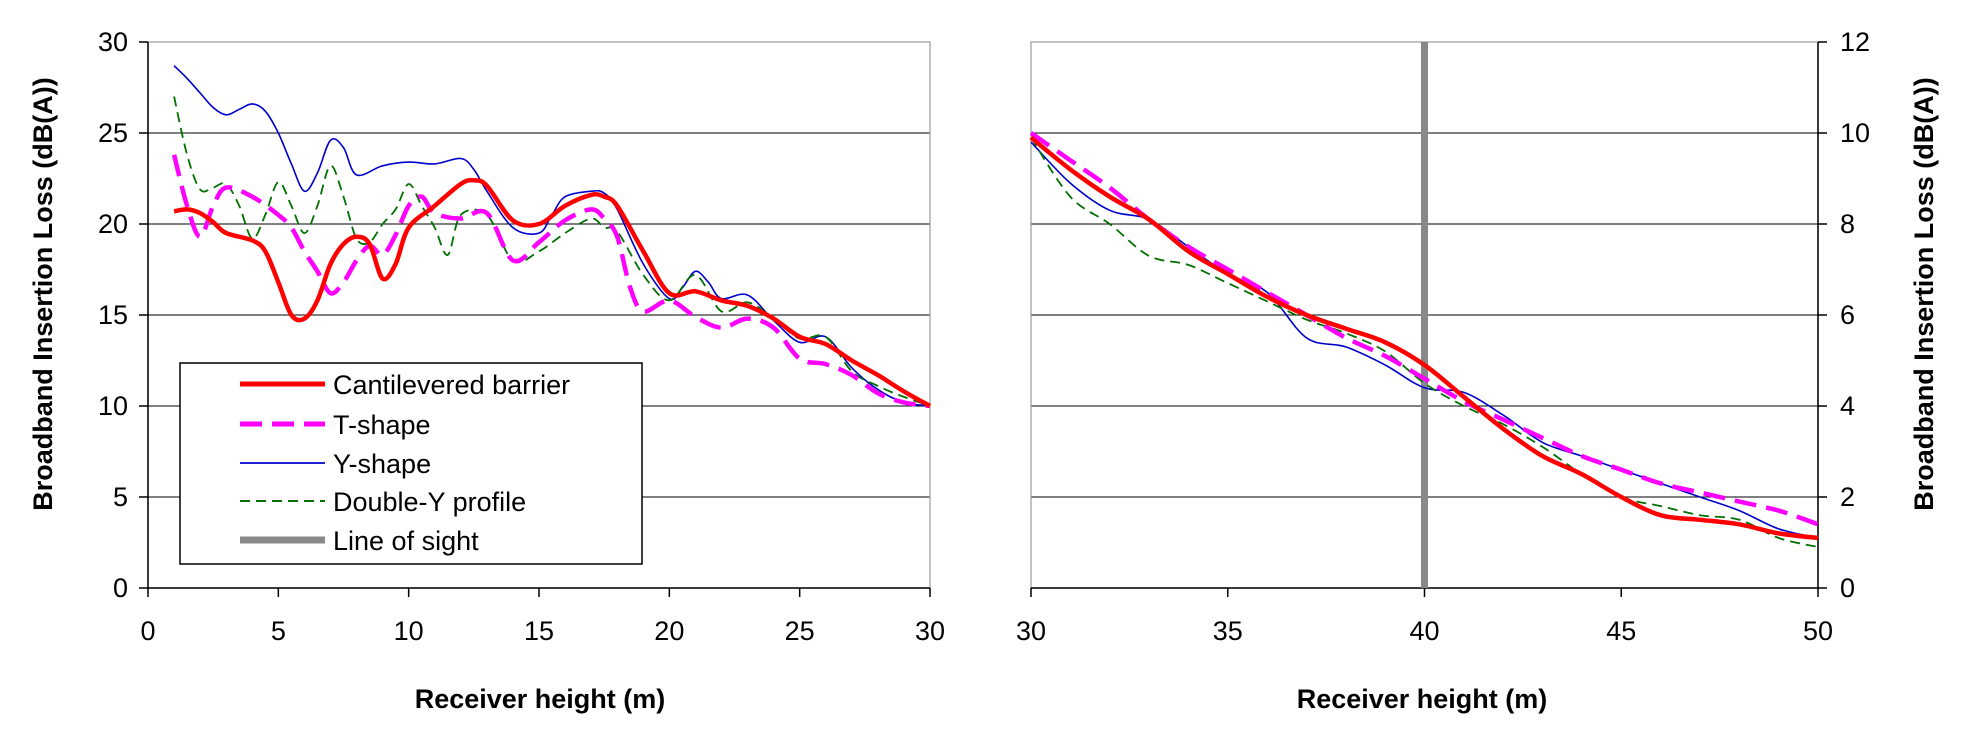  I want to click on legend-label-double-y: Double-Y profile, so click(429, 502).